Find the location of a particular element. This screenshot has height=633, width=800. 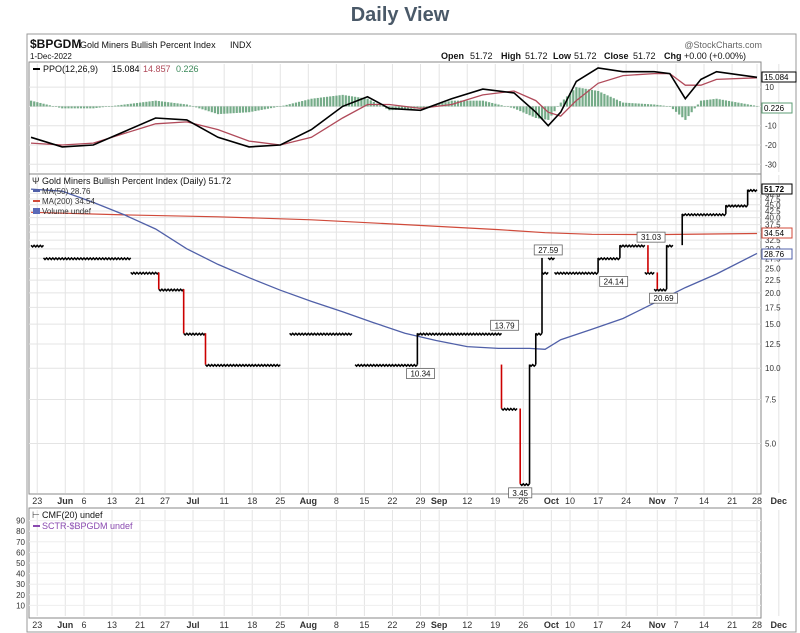

price-tick-label: 37.5 is located at coordinates (773, 225).